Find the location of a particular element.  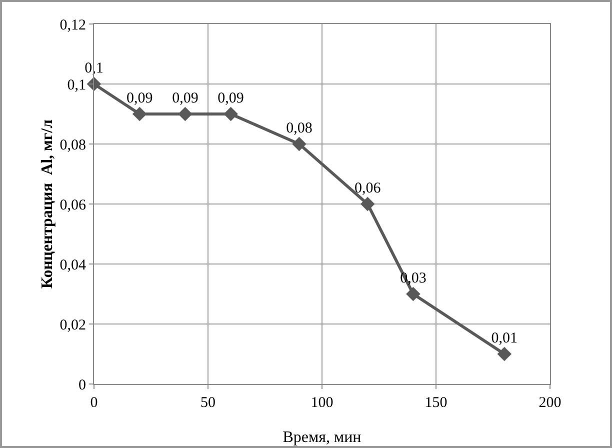

y-tick-label: 0,06 is located at coordinates (73, 205).